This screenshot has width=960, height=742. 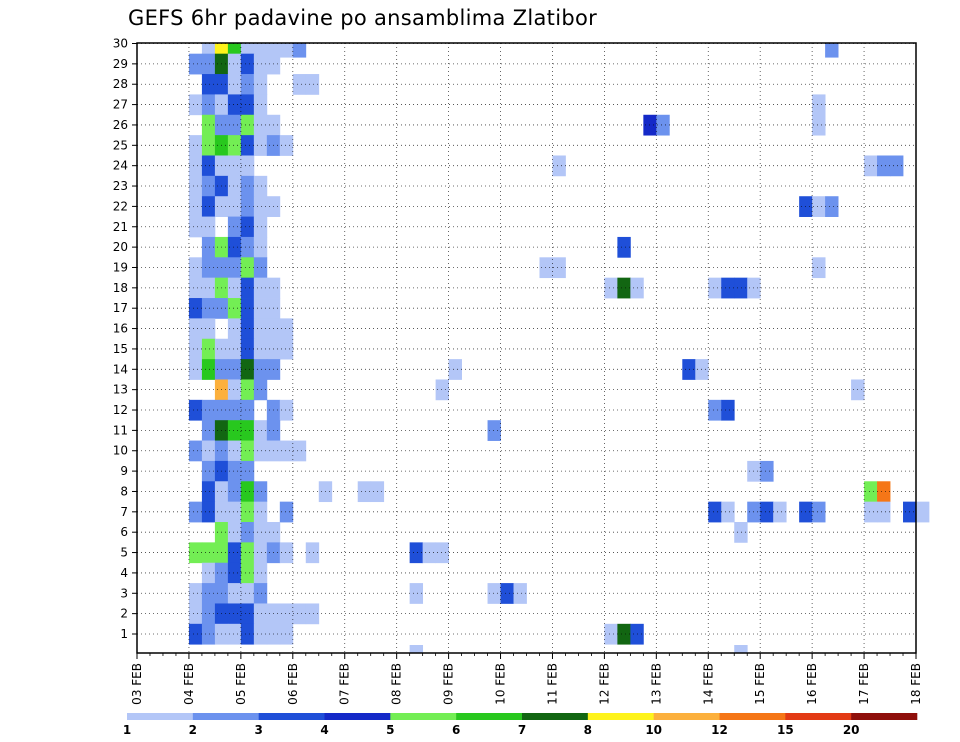 What do you see at coordinates (449, 684) in the screenshot?
I see `x-tick-label: 09 FEB` at bounding box center [449, 684].